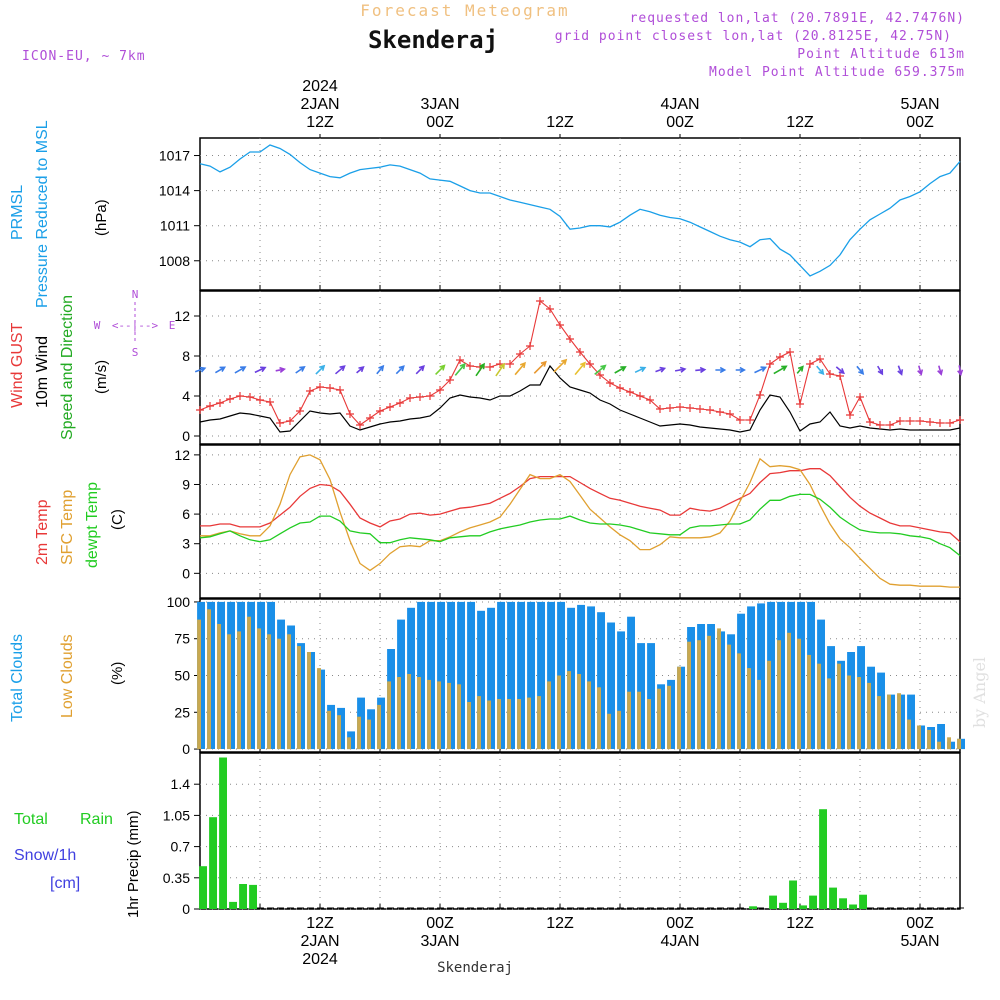 The width and height of the screenshot is (1000, 1000). Describe the element at coordinates (175, 226) in the screenshot. I see `pressure-ytick-label: 1011` at that location.